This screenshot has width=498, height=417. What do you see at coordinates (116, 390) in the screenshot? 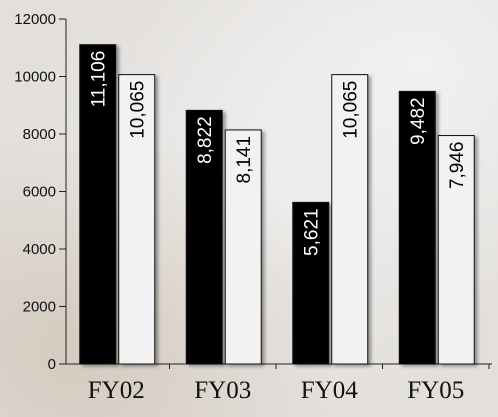
I see `x-tick-label: FY02` at bounding box center [116, 390].